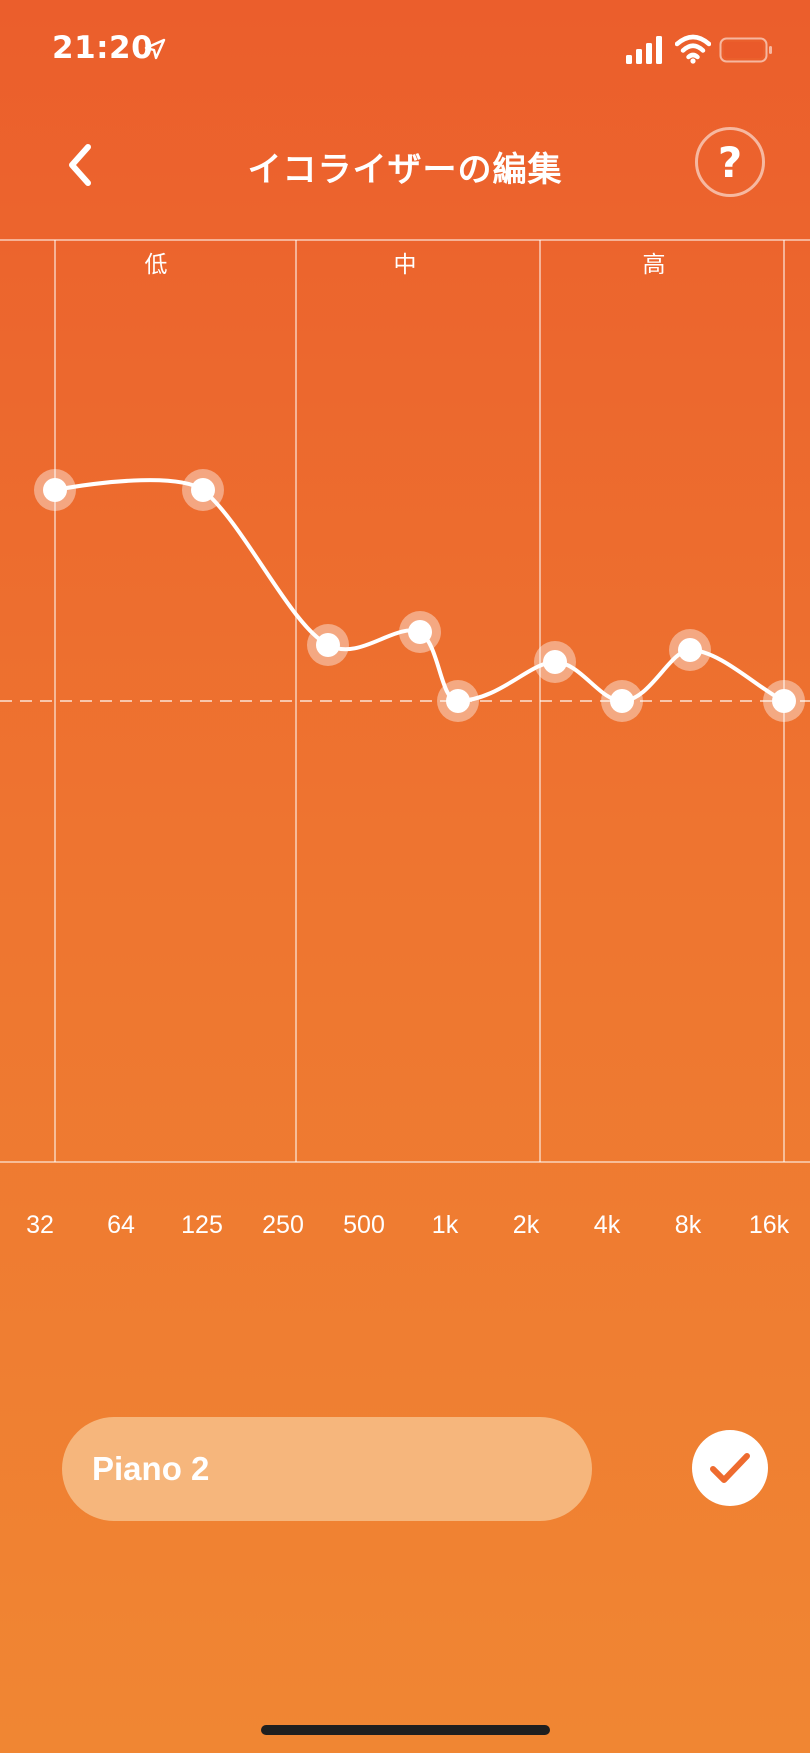 Image resolution: width=810 pixels, height=1753 pixels. I want to click on nav-bar: イコライザーの編集 ?, so click(405, 165).